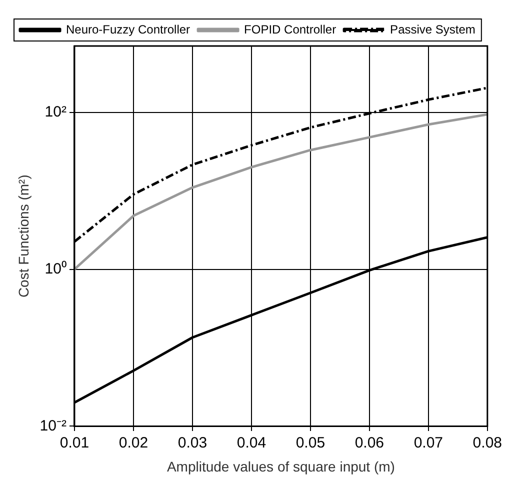 This screenshot has height=488, width=513. What do you see at coordinates (251, 443) in the screenshot?
I see `x-tick-label: 0.04` at bounding box center [251, 443].